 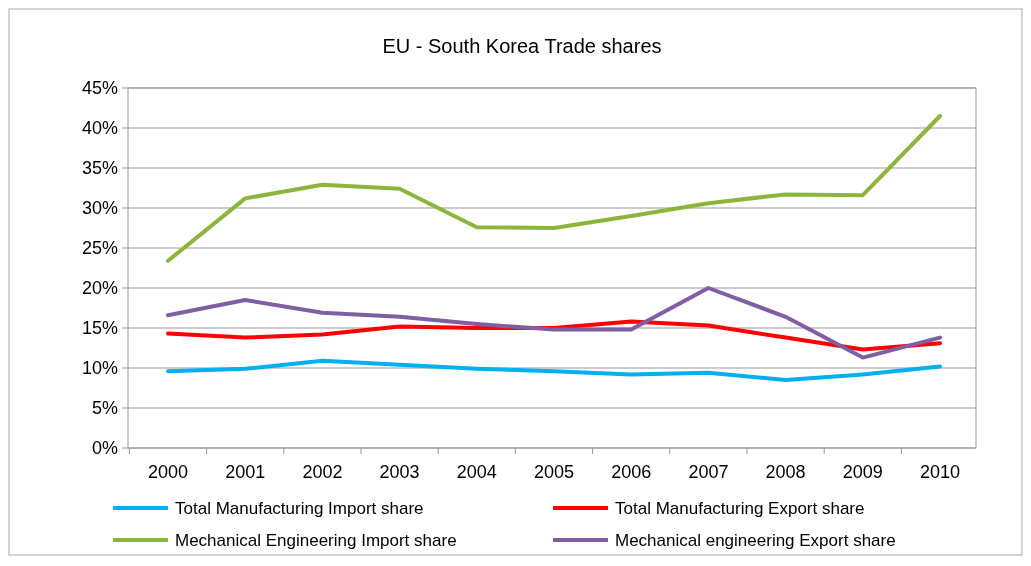 I want to click on chart-title: EU - South Korea Trade shares, so click(x=522, y=46).